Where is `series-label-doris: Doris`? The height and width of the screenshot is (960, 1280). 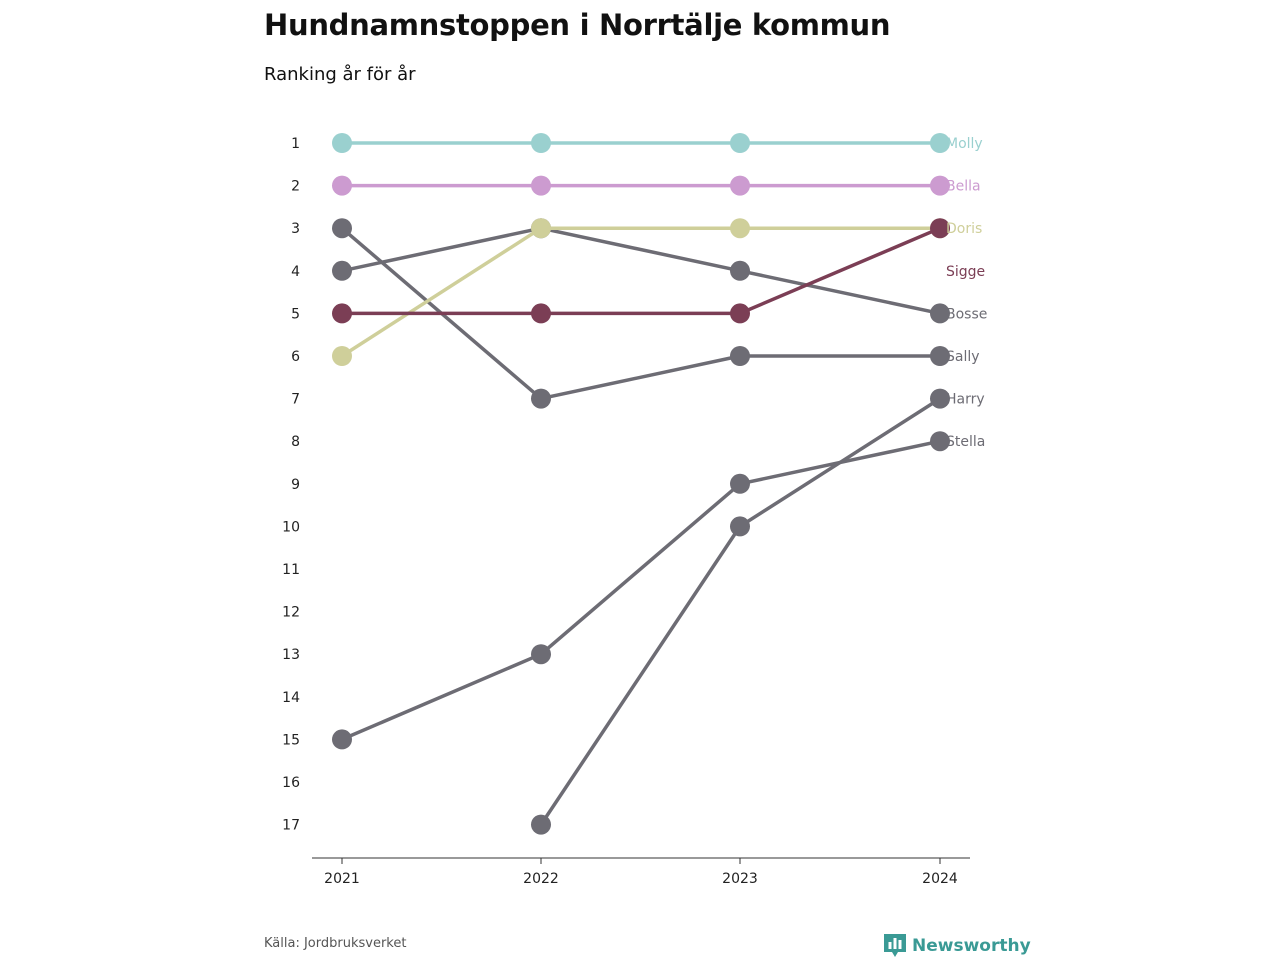 series-label-doris: Doris is located at coordinates (964, 229).